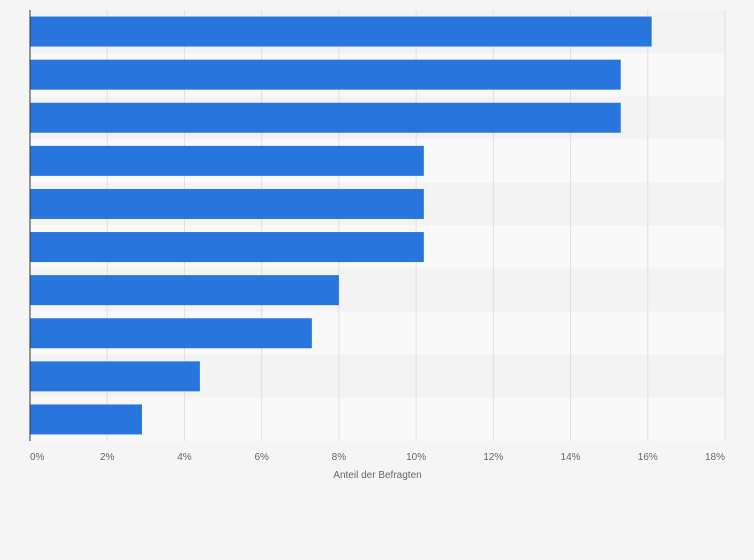 Image resolution: width=754 pixels, height=560 pixels. Describe the element at coordinates (107, 457) in the screenshot. I see `x-tick-label: 2%` at that location.